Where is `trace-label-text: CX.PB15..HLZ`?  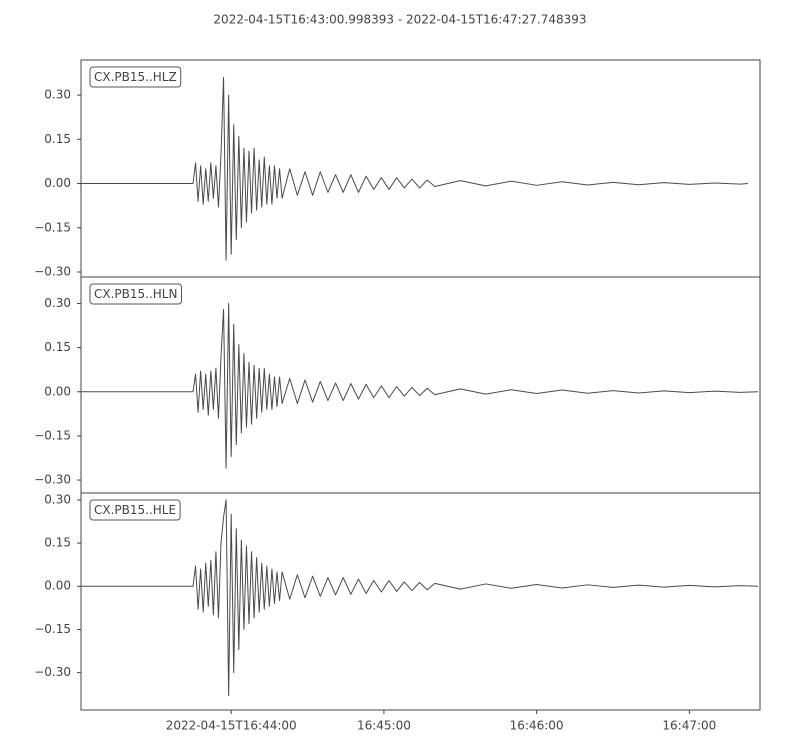 trace-label-text: CX.PB15..HLZ is located at coordinates (135, 77).